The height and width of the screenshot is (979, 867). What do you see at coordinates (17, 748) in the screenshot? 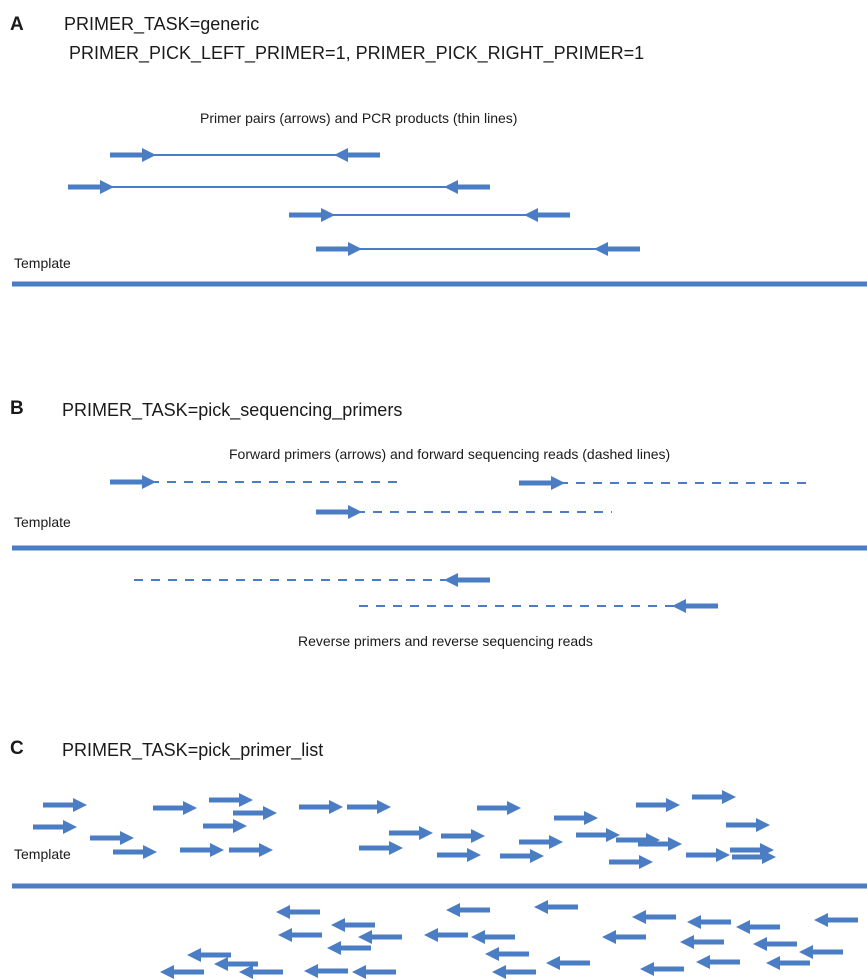
I see `panel-c-letter: C` at bounding box center [17, 748].